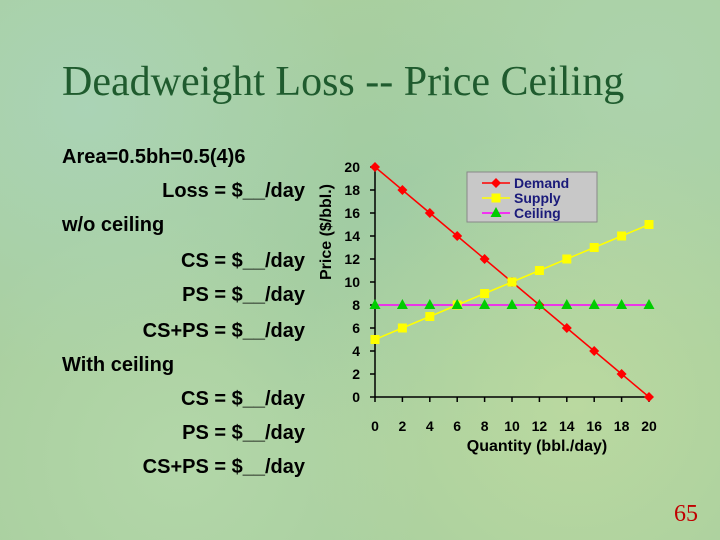 The width and height of the screenshot is (720, 540). Describe the element at coordinates (457, 426) in the screenshot. I see `x-tick-label: 6` at that location.